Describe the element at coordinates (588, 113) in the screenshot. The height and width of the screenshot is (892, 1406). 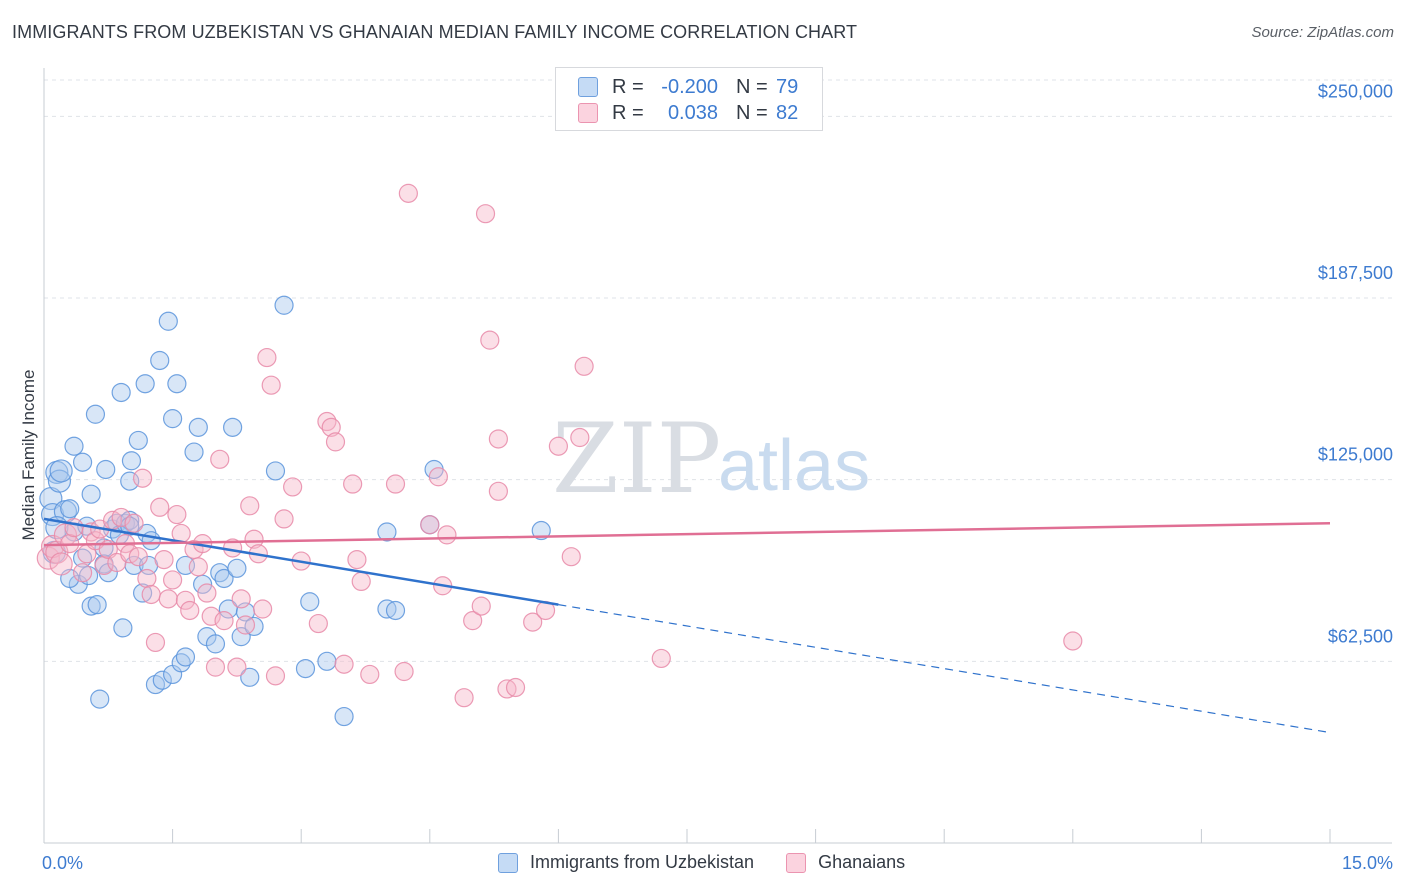
I see `legend-swatch-ghanaians` at that location.